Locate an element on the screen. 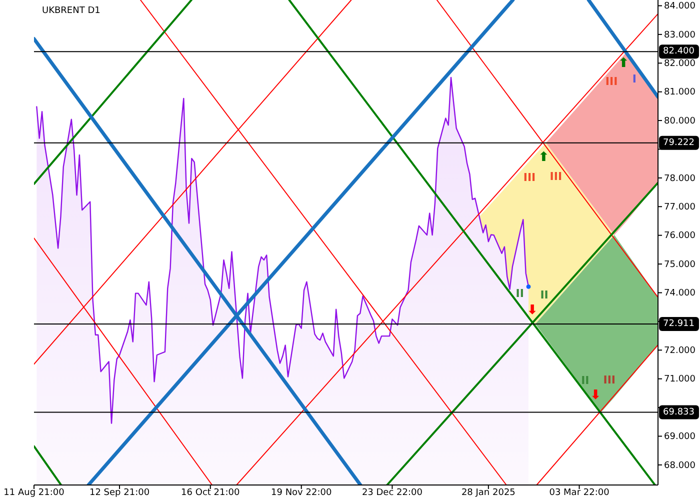 The width and height of the screenshot is (700, 500). y-tick-label: 78.000 is located at coordinates (680, 179).